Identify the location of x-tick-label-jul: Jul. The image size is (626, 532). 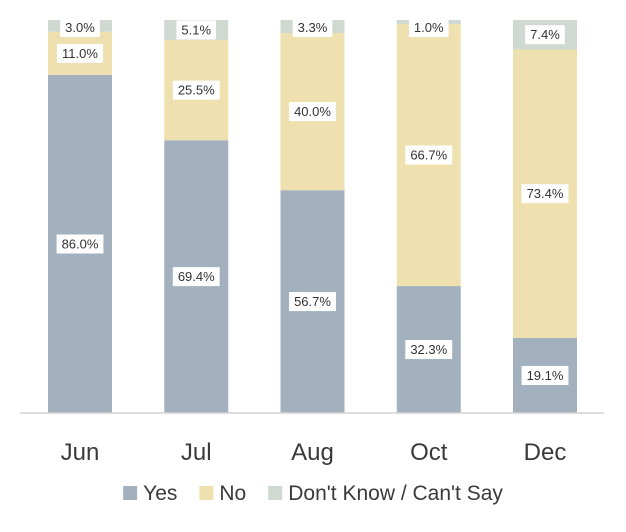
(196, 452).